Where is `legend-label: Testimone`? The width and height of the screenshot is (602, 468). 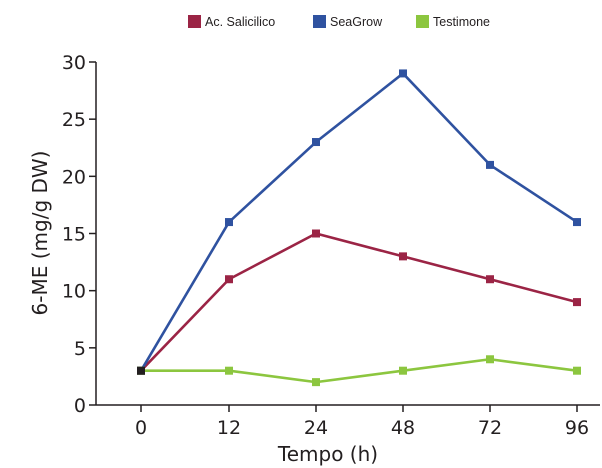
legend-label: Testimone is located at coordinates (461, 22).